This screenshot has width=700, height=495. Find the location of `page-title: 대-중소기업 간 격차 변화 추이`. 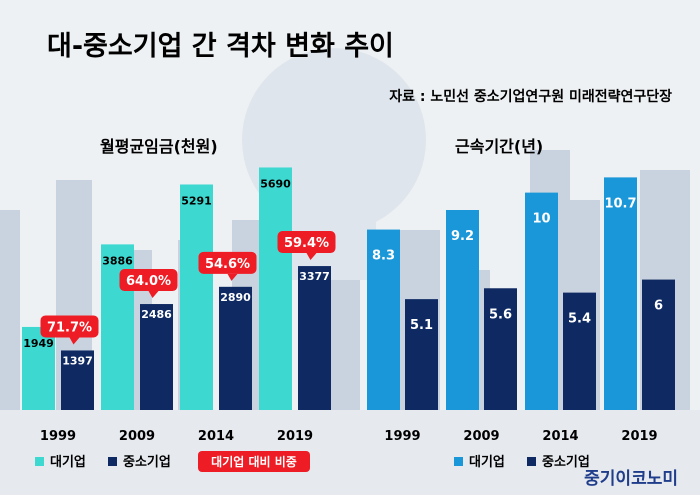

page-title: 대-중소기업 간 격차 변화 추이 is located at coordinates (220, 46).